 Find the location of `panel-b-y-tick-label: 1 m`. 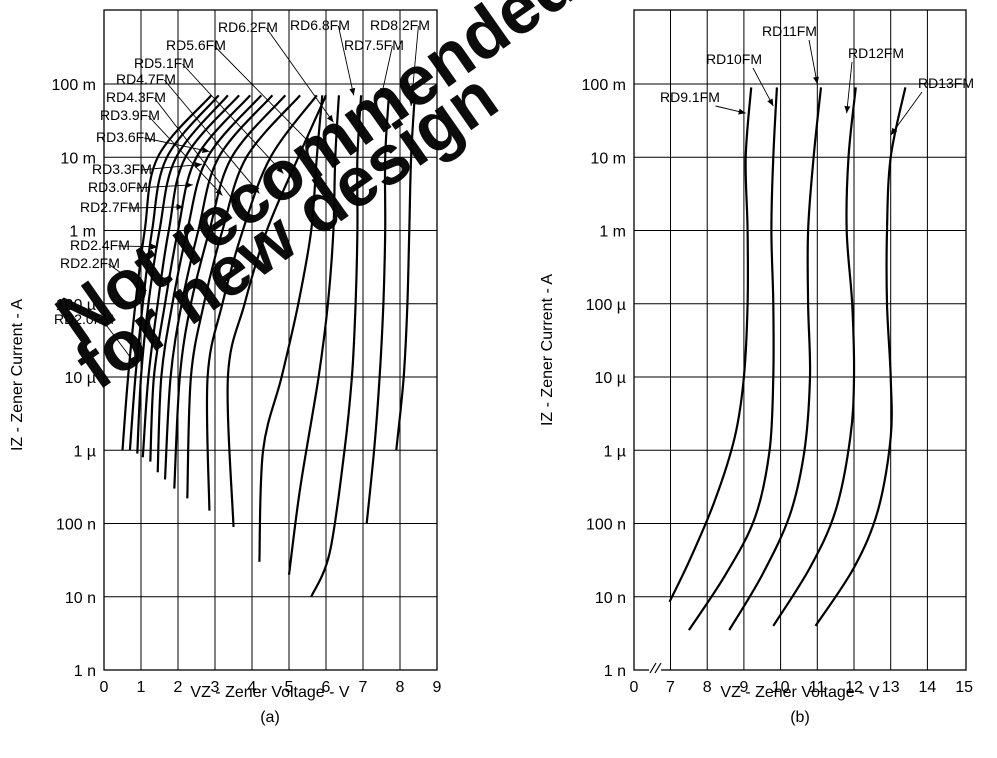

panel-b-y-tick-label: 1 m is located at coordinates (612, 232).